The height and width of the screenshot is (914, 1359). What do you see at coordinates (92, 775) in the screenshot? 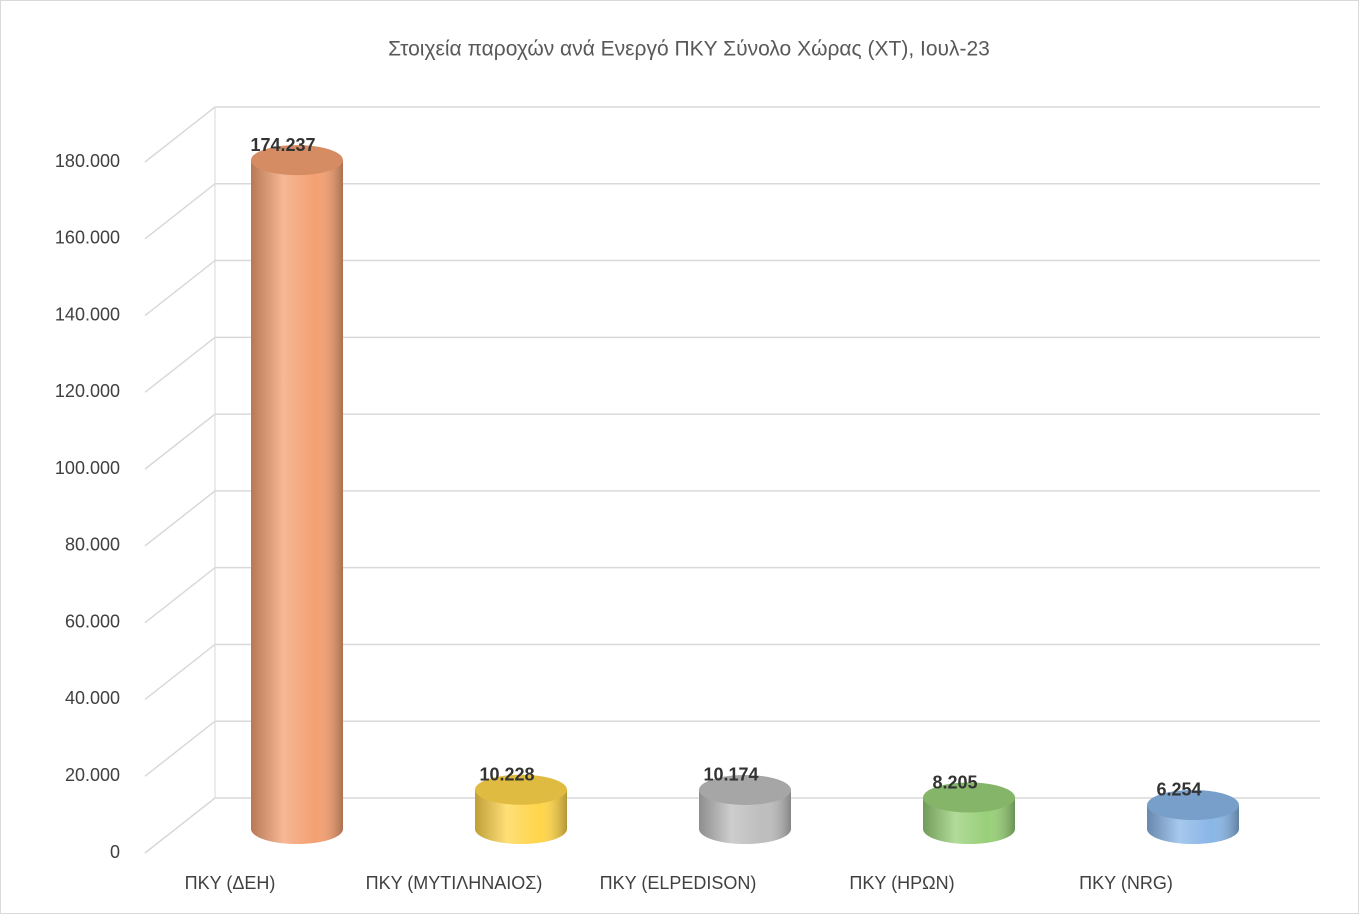
I see `y-tick-label: 20.000` at bounding box center [92, 775].